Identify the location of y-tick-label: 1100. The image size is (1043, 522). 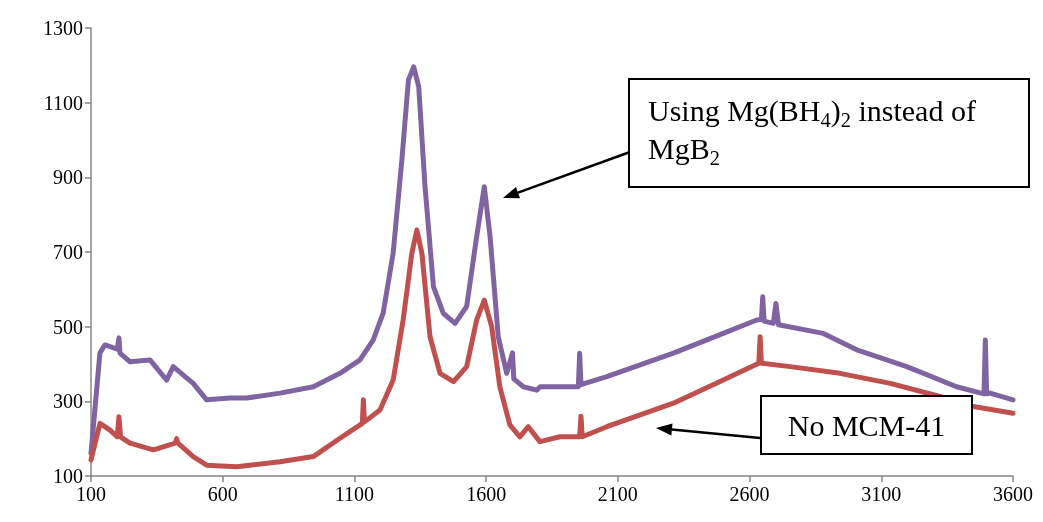
(63, 102).